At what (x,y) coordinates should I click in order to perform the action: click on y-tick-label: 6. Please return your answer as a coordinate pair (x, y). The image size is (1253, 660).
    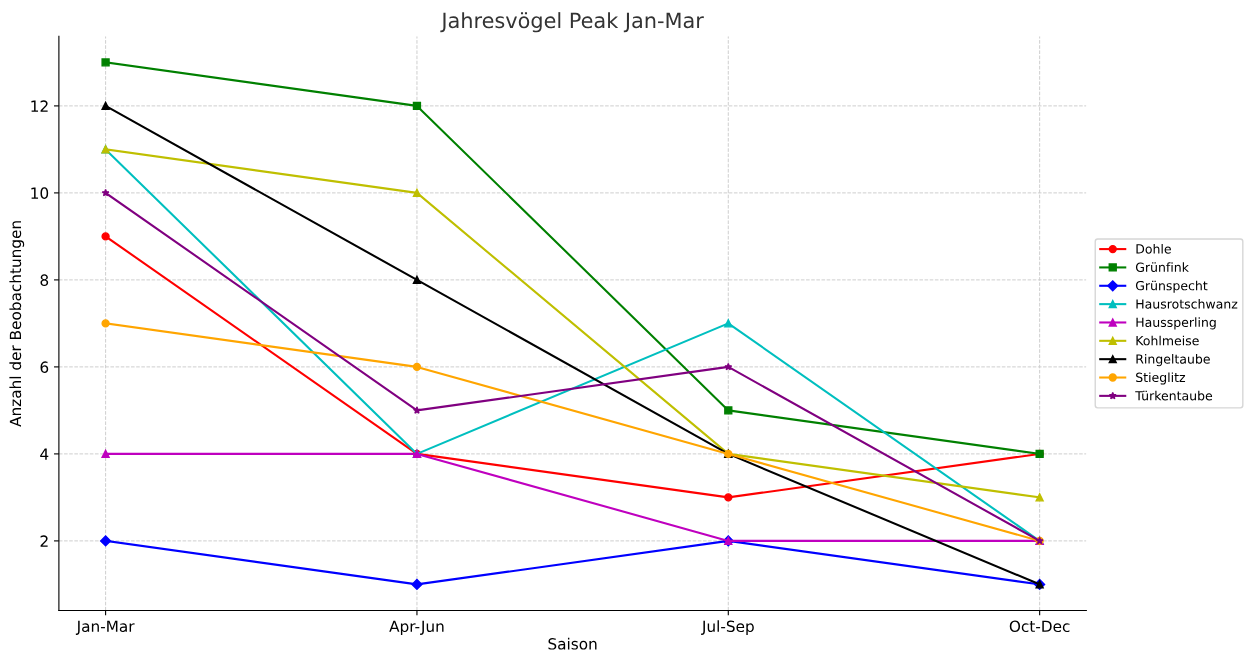
    Looking at the image, I should click on (44, 367).